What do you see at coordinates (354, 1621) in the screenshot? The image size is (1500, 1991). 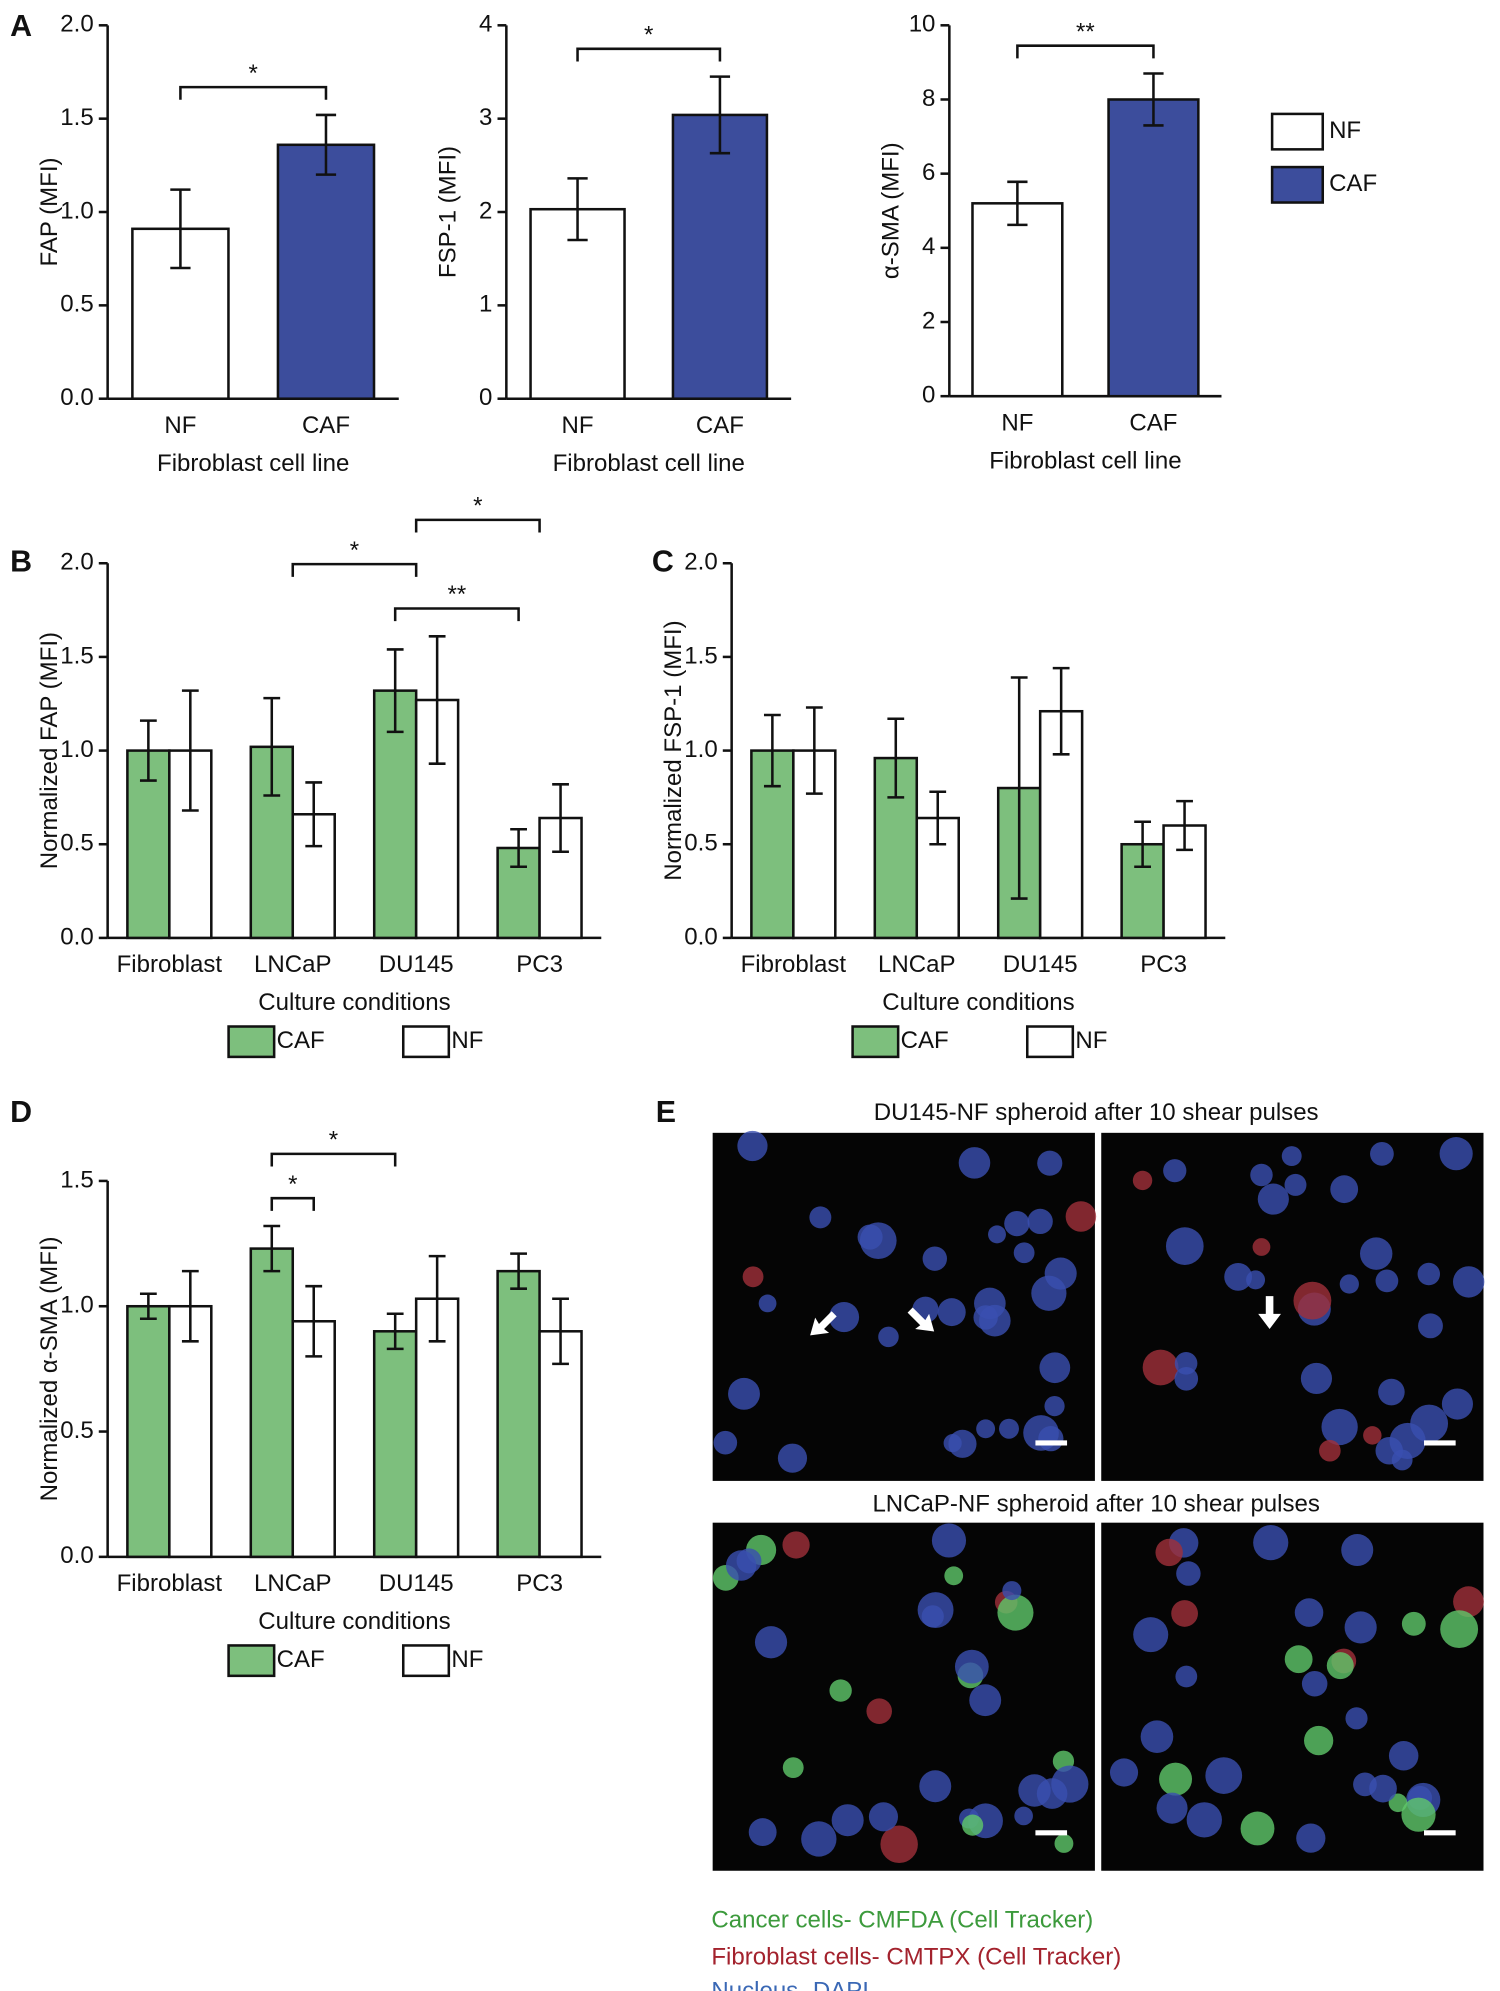 I see `x-axis-label: Culture conditions` at bounding box center [354, 1621].